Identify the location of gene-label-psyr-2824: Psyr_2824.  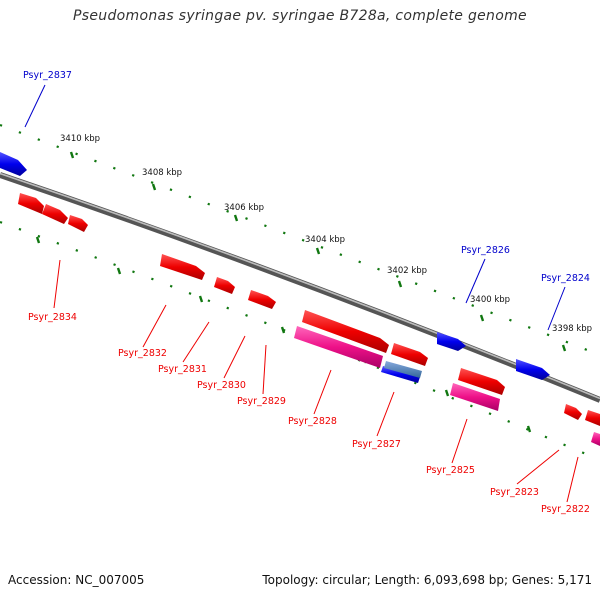
(565, 278).